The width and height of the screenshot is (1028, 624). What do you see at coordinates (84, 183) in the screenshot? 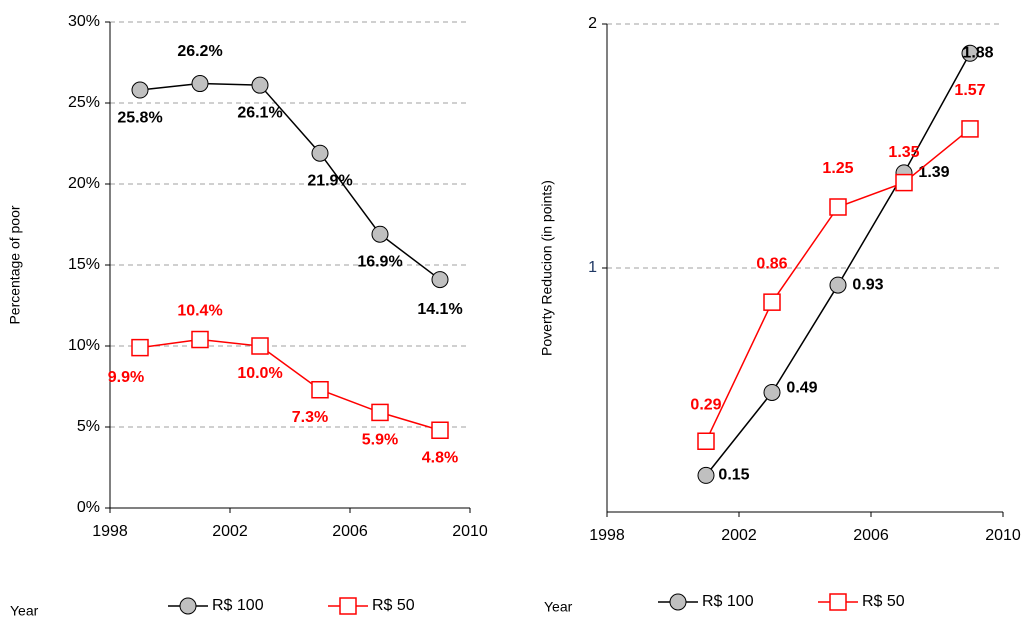
I see `y-tick-label: 20%` at bounding box center [84, 183].